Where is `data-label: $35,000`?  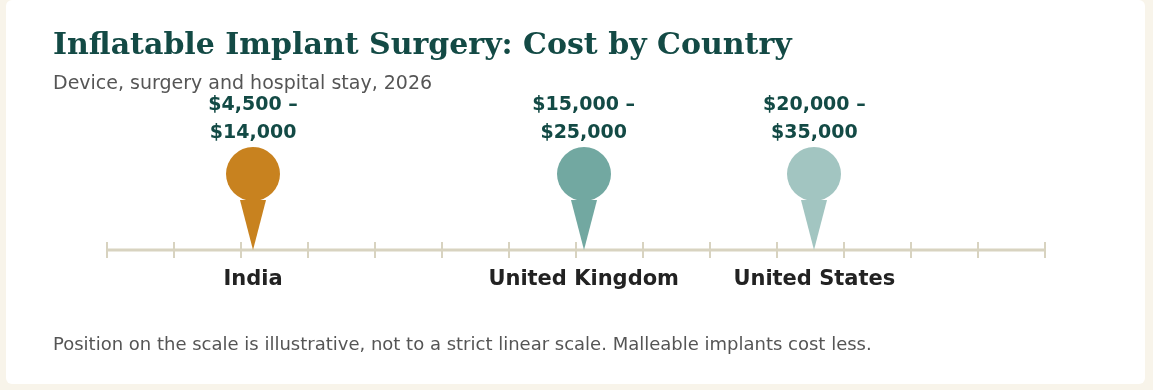 data-label: $35,000 is located at coordinates (814, 130).